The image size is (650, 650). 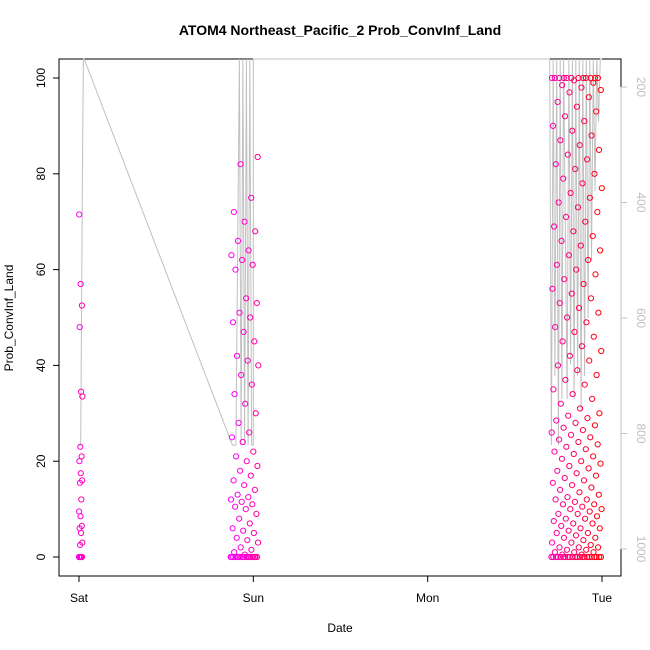 What do you see at coordinates (41, 556) in the screenshot?
I see `y-tick-label: 0` at bounding box center [41, 556].